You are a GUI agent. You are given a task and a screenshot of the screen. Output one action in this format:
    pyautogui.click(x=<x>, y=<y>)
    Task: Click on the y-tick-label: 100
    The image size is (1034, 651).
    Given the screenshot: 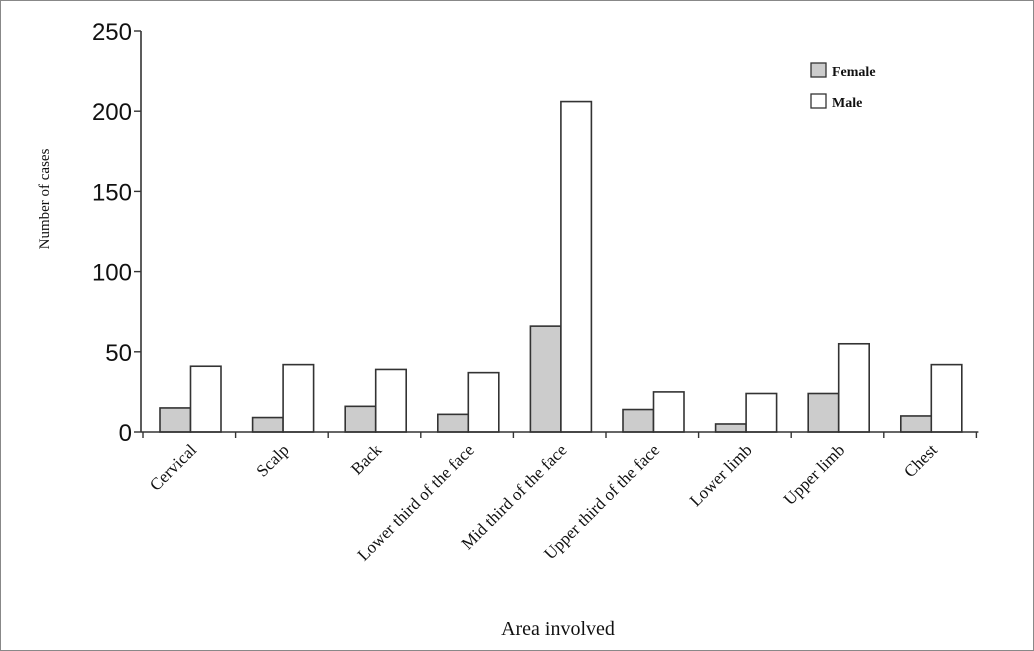 What is the action you would take?
    pyautogui.click(x=112, y=273)
    